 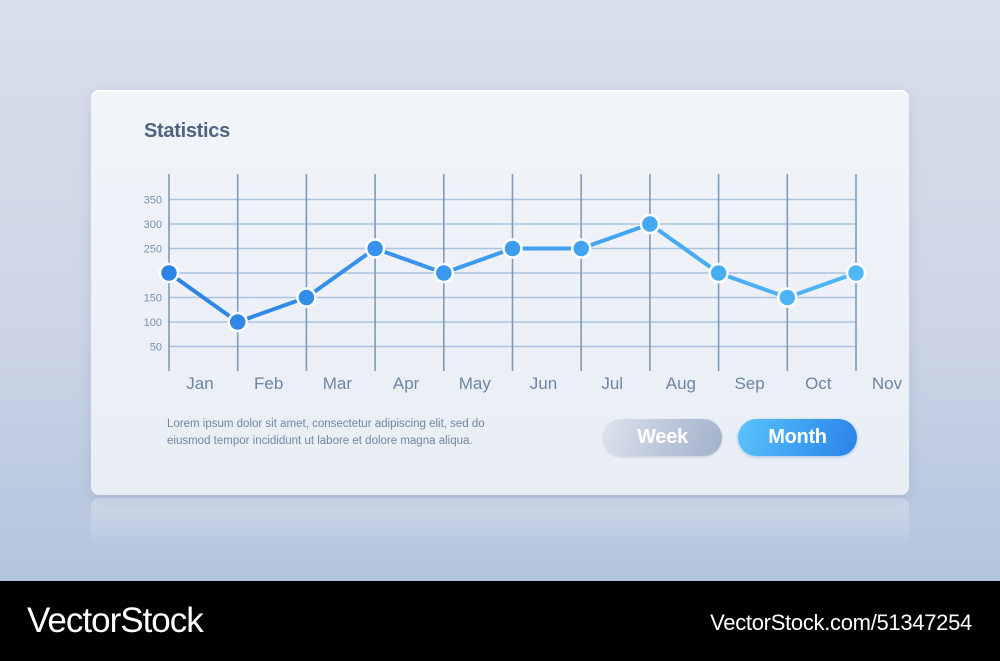 What do you see at coordinates (153, 250) in the screenshot?
I see `y-tick-label: 250` at bounding box center [153, 250].